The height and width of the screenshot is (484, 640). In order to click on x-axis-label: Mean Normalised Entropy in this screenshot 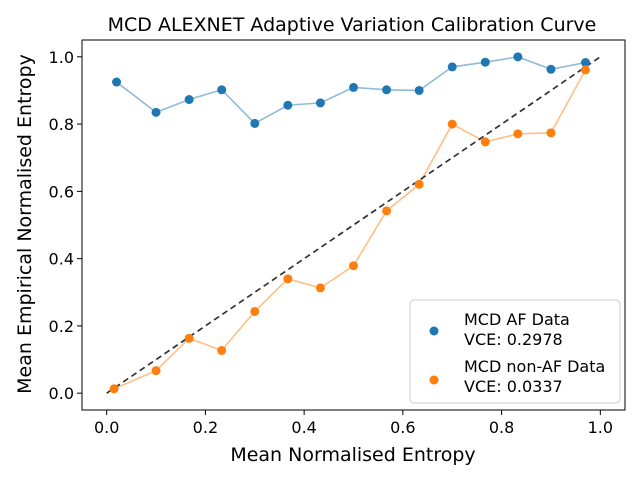, I will do `click(352, 455)`.